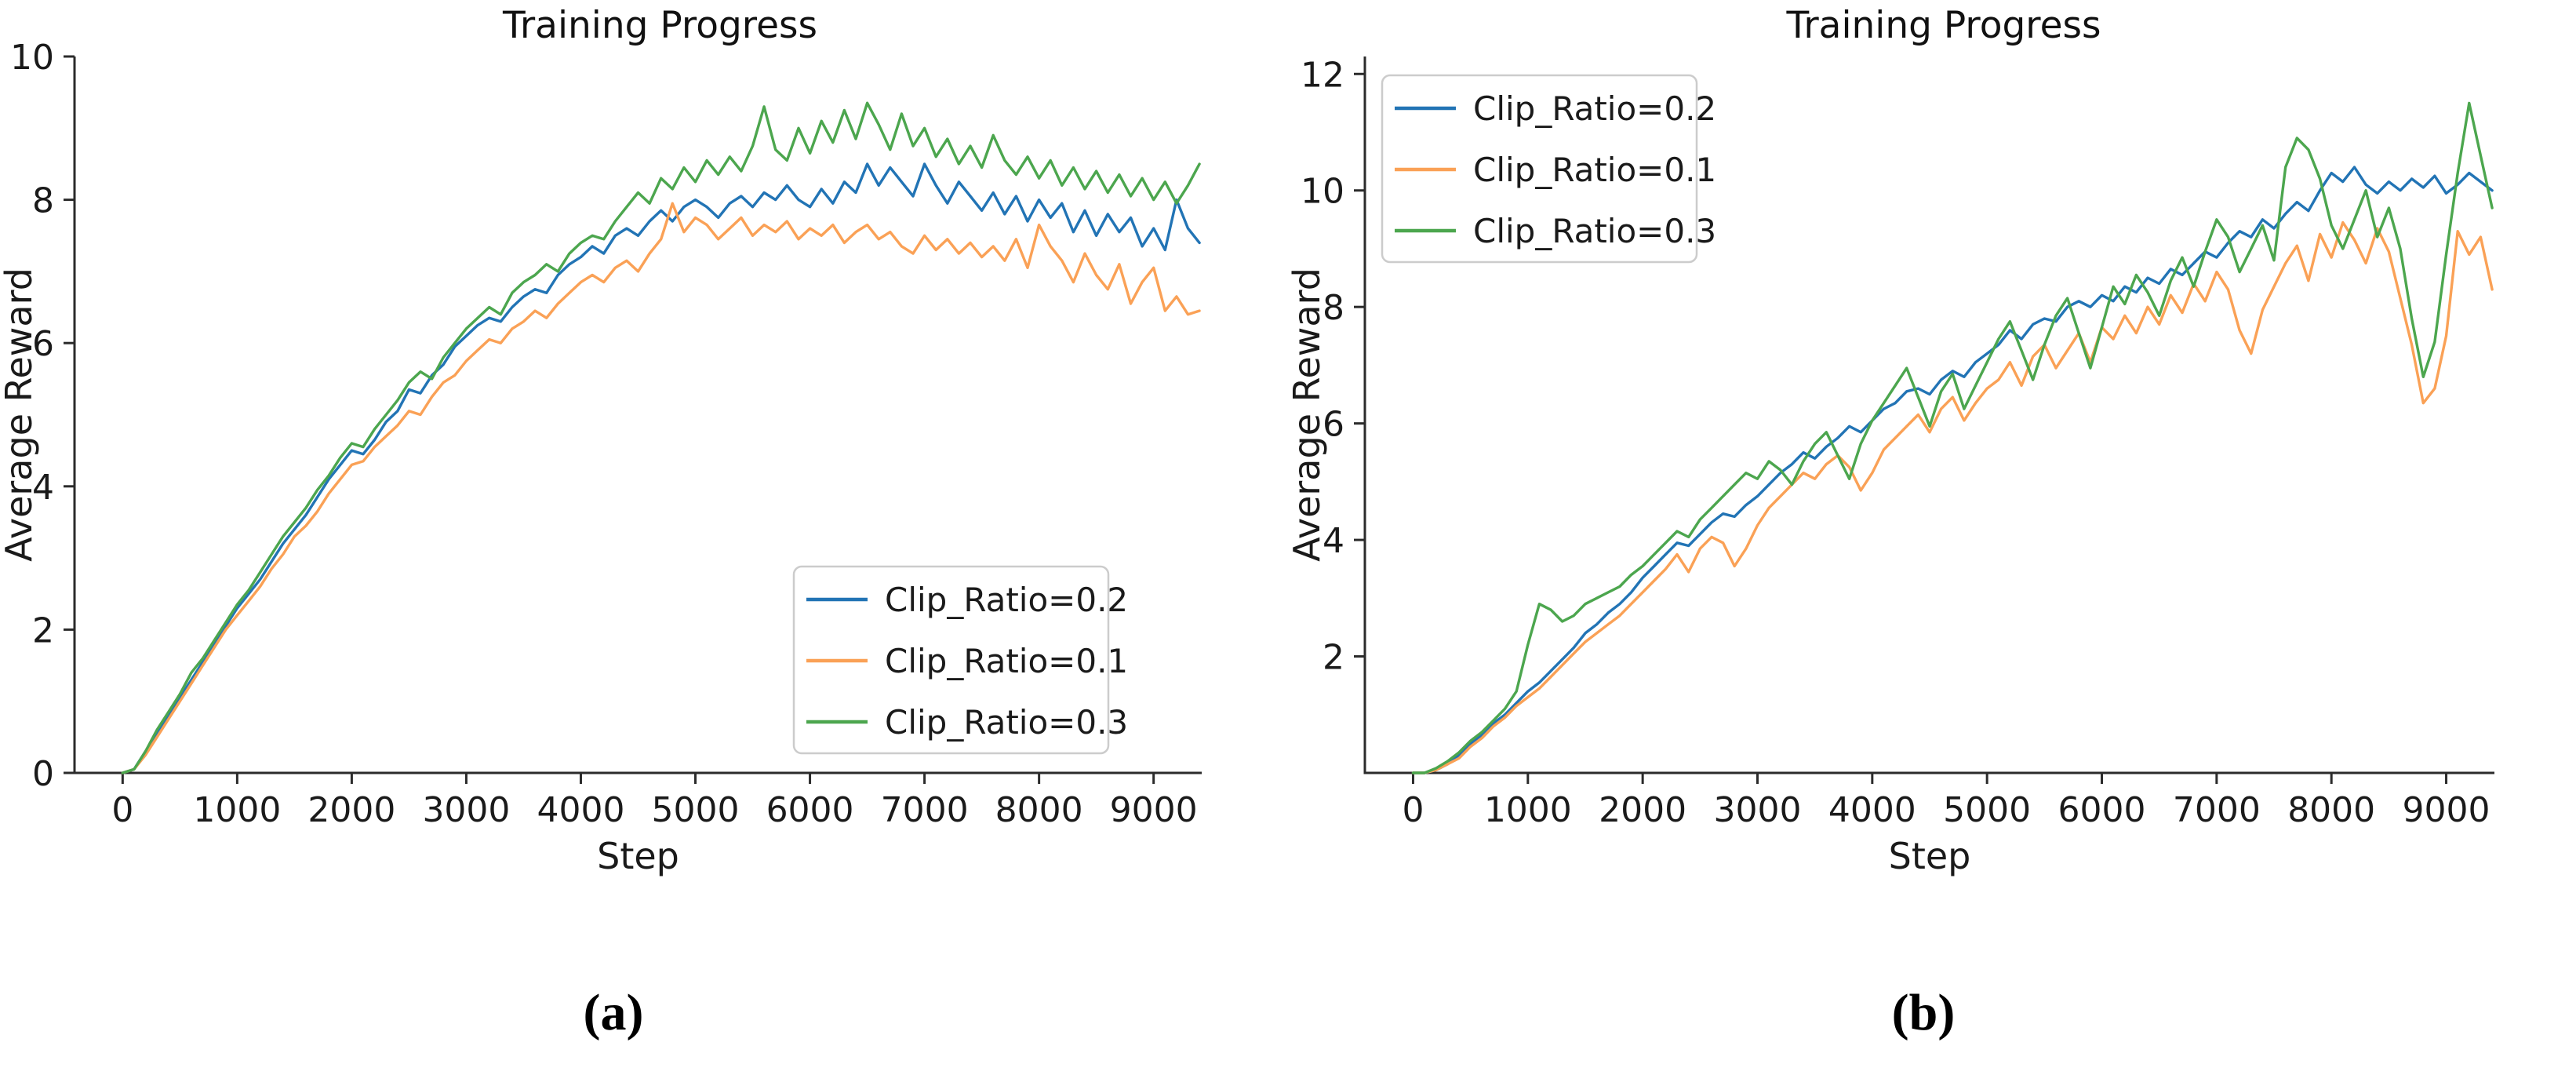  What do you see at coordinates (1322, 75) in the screenshot?
I see `y-tick-label: 12` at bounding box center [1322, 75].